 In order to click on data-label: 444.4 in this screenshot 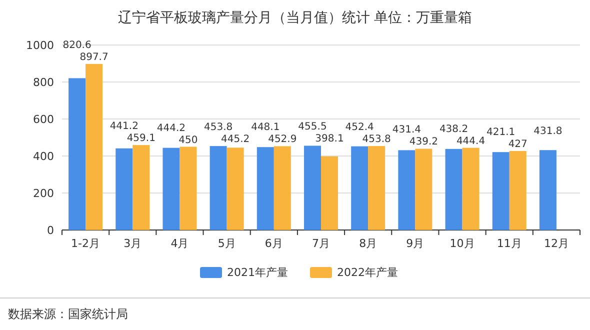, I will do `click(471, 141)`.